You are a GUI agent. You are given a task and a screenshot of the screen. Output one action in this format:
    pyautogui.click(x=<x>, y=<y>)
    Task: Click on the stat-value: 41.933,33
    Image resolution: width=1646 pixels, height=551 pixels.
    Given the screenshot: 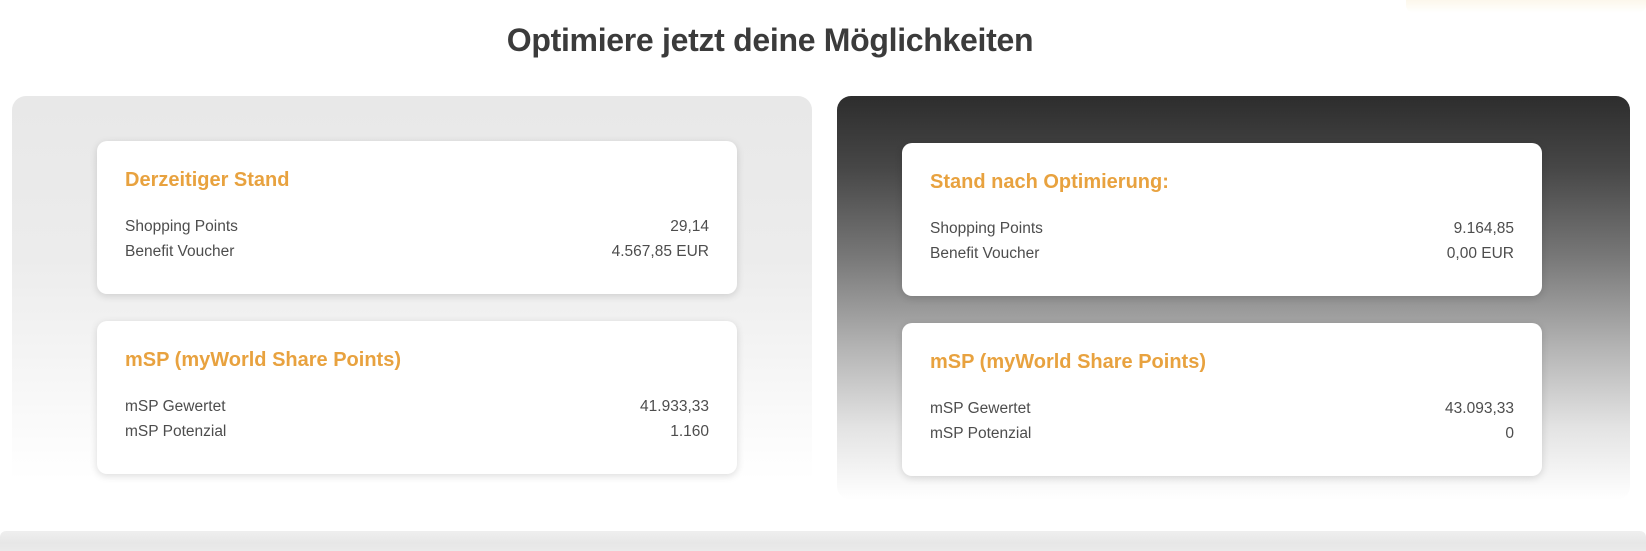 What is the action you would take?
    pyautogui.click(x=674, y=406)
    